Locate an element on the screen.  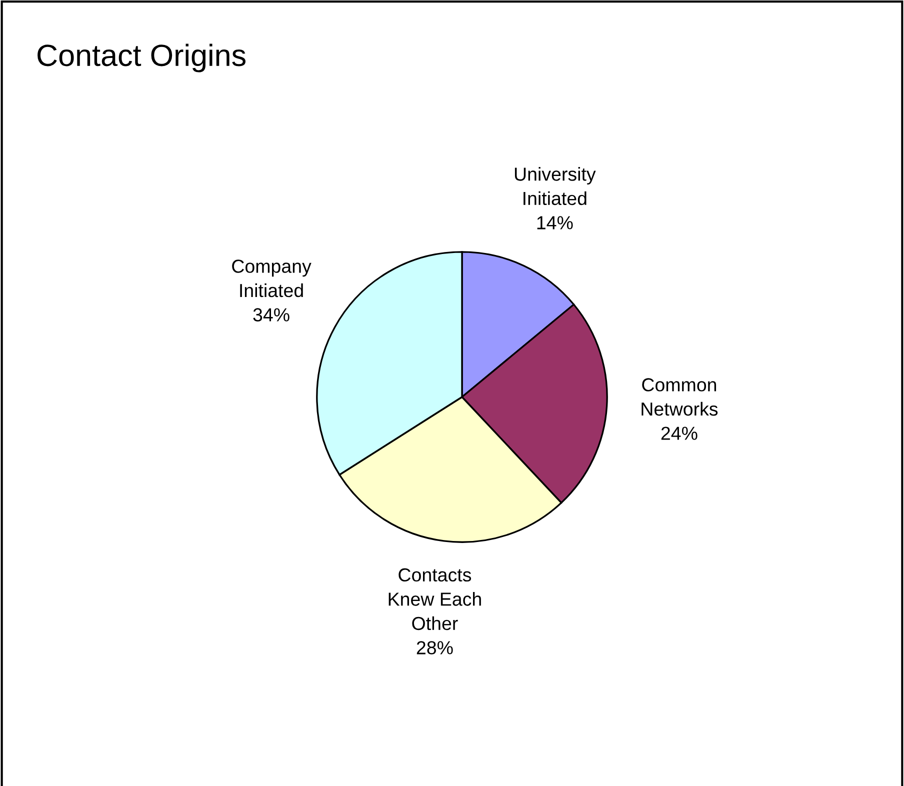
slice-label: Company Initiated is located at coordinates (272, 279).